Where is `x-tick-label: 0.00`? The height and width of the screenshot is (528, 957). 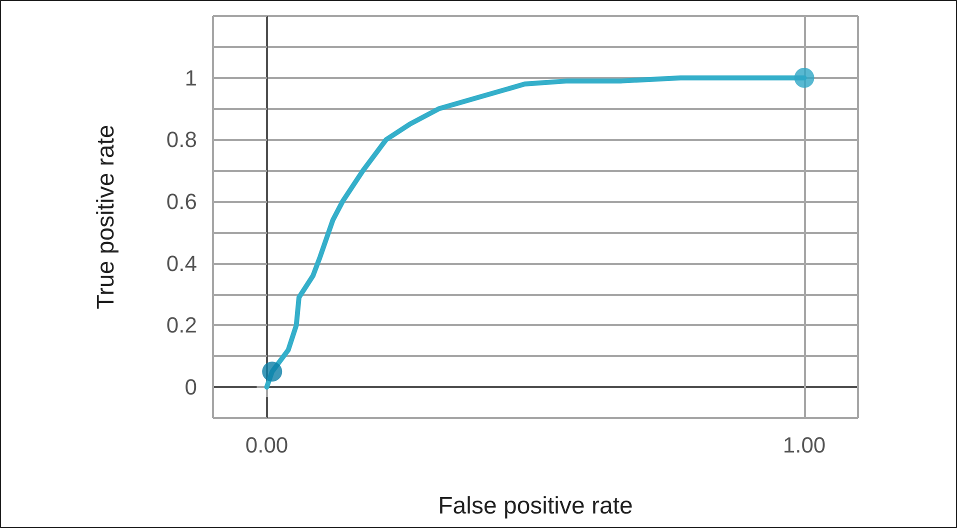
x-tick-label: 0.00 is located at coordinates (266, 445).